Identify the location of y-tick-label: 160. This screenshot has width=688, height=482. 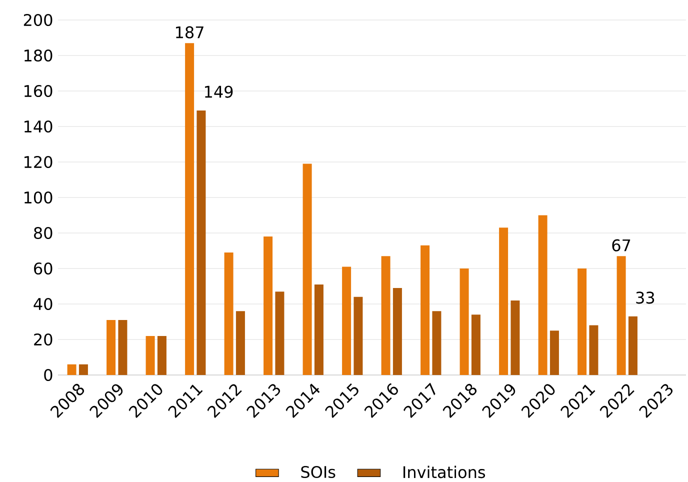
(38, 91).